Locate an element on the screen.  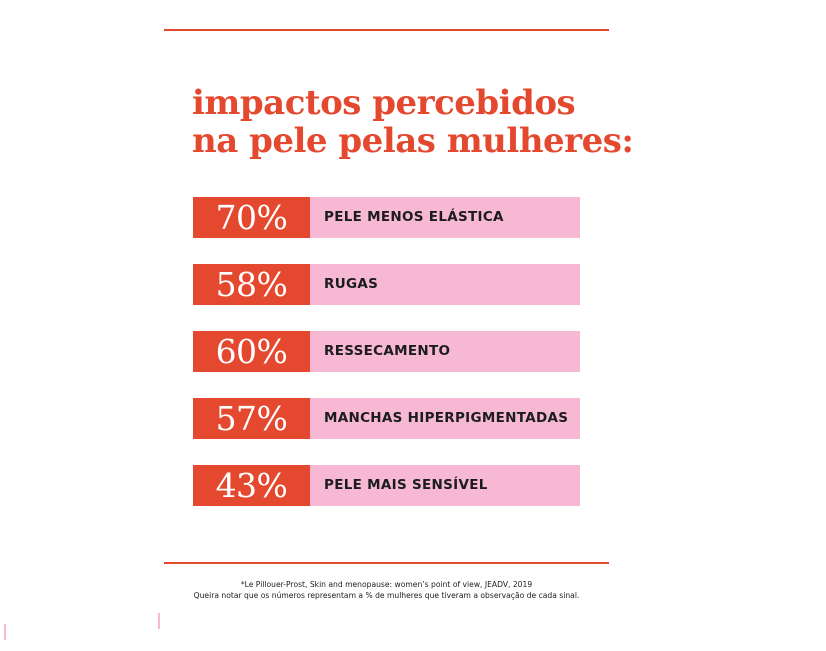
stat-row: 43% PELE MAIS SENSÍVEL is located at coordinates (386, 485).